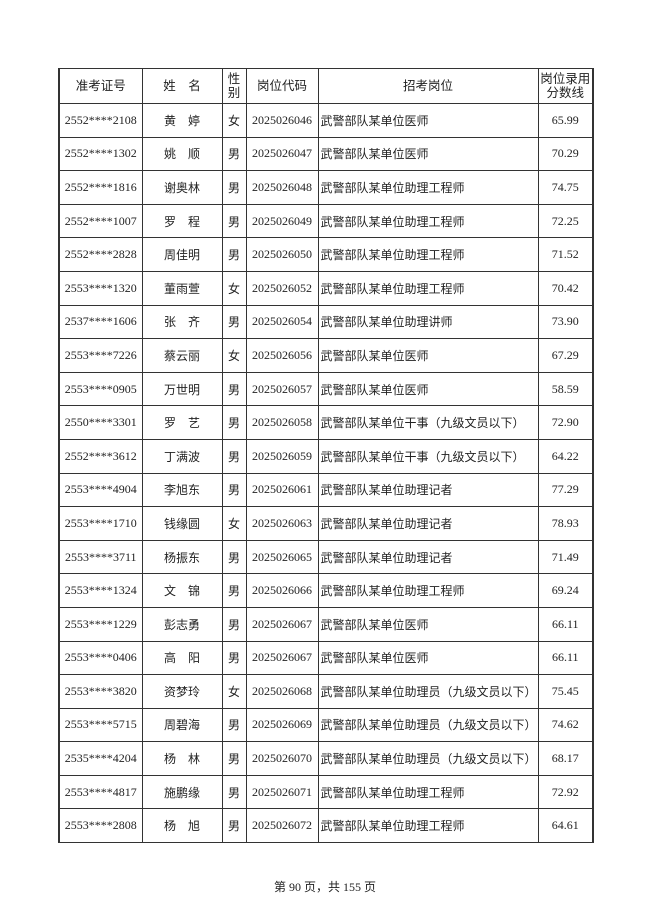 This screenshot has width=650, height=920. I want to click on cell-exam-id: 2553****4904, so click(100, 490).